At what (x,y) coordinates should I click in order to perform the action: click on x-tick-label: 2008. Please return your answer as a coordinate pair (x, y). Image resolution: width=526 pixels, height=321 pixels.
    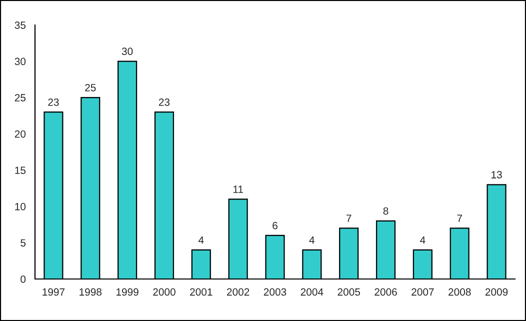
    Looking at the image, I should click on (459, 292).